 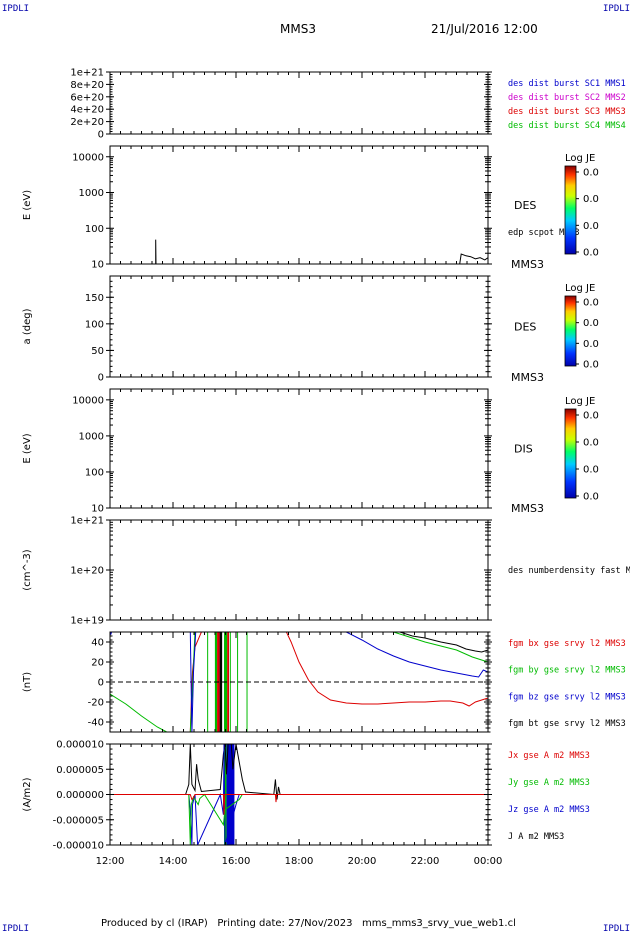 What do you see at coordinates (488, 861) in the screenshot?
I see `x-tick-label: 00:00` at bounding box center [488, 861].